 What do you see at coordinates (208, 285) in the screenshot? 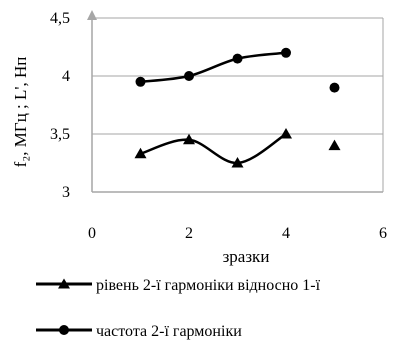
I see `legend-label-level: рівень 2-ї гармоніки відносно 1-ї` at bounding box center [208, 285].